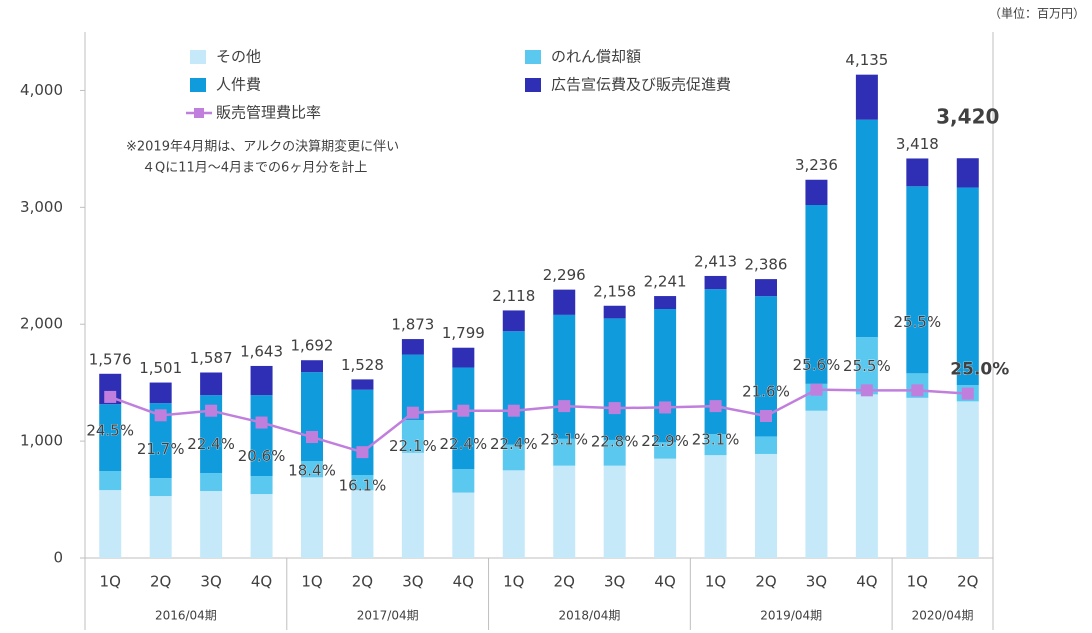  Describe the element at coordinates (261, 351) in the screenshot. I see `total-label: 1,643` at that location.